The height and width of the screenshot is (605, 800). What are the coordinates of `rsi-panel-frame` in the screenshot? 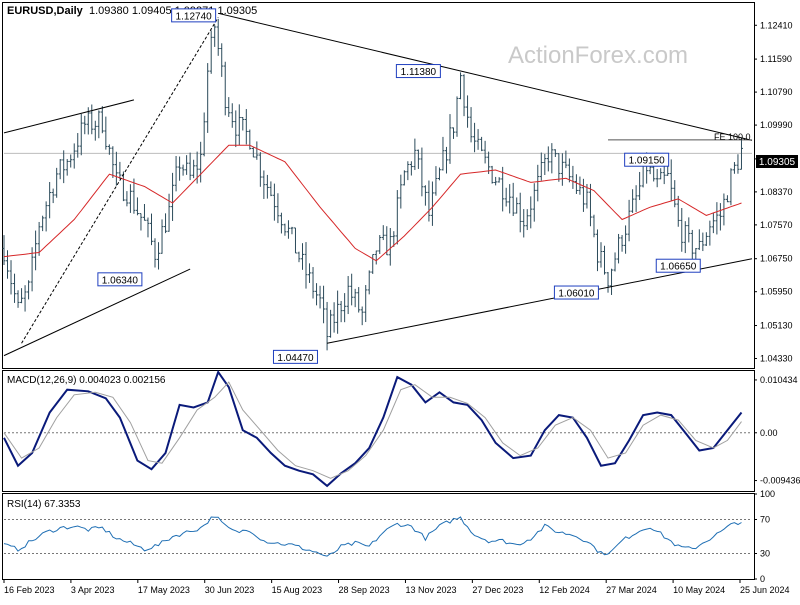 It's located at (378, 536).